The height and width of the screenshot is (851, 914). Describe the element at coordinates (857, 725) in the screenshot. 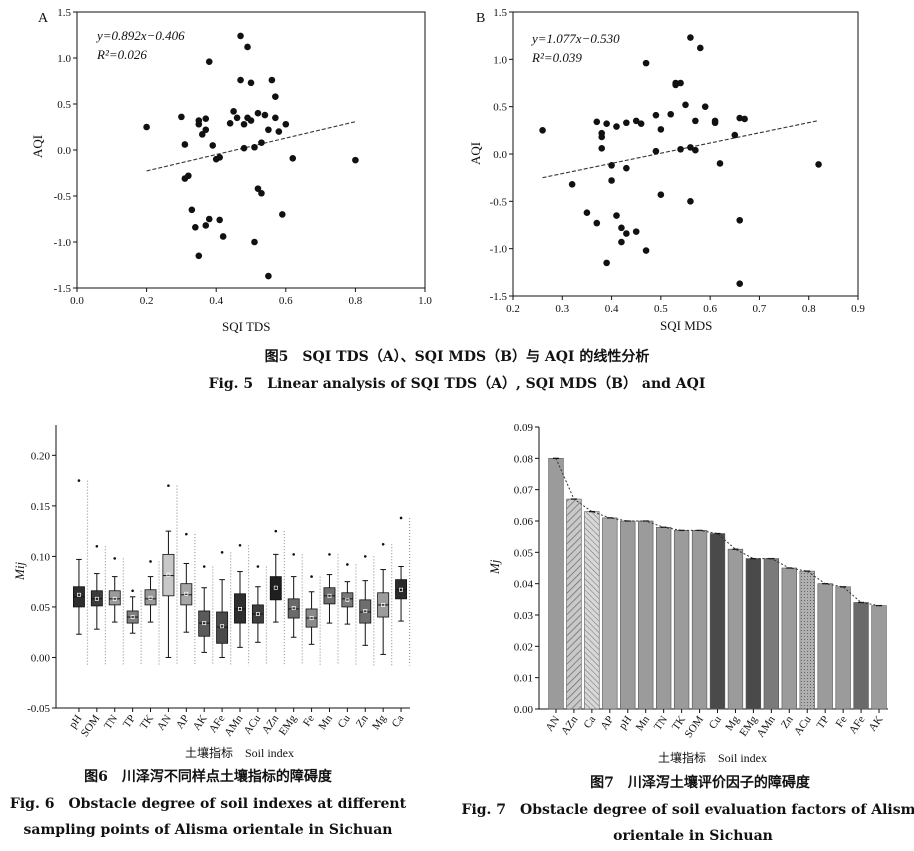

I see `x-tick-label: AFe` at that location.